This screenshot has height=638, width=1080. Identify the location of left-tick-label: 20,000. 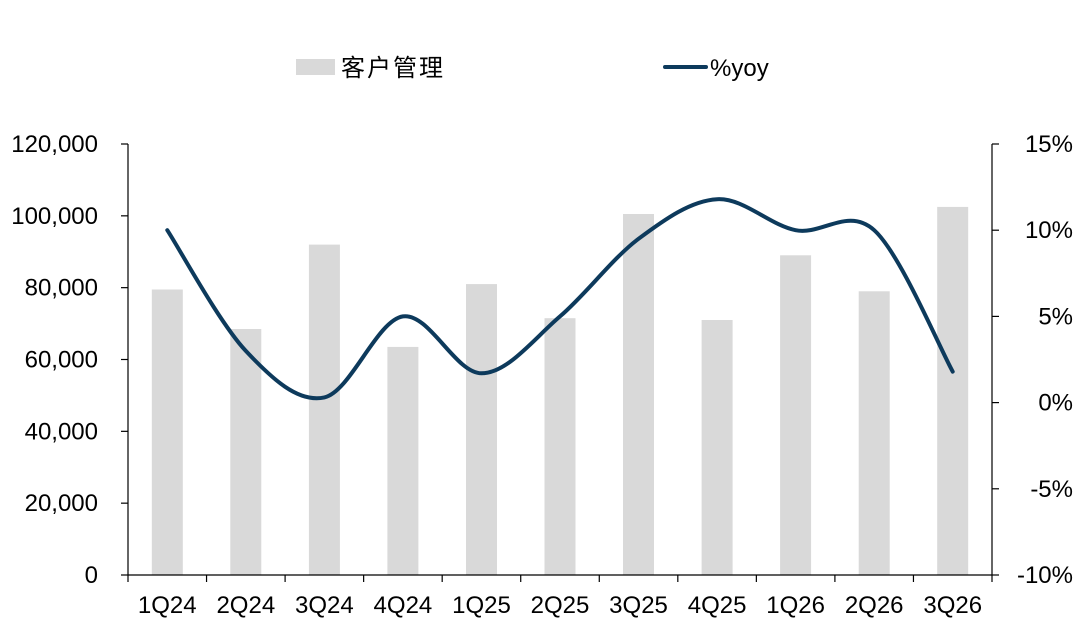
(61, 503).